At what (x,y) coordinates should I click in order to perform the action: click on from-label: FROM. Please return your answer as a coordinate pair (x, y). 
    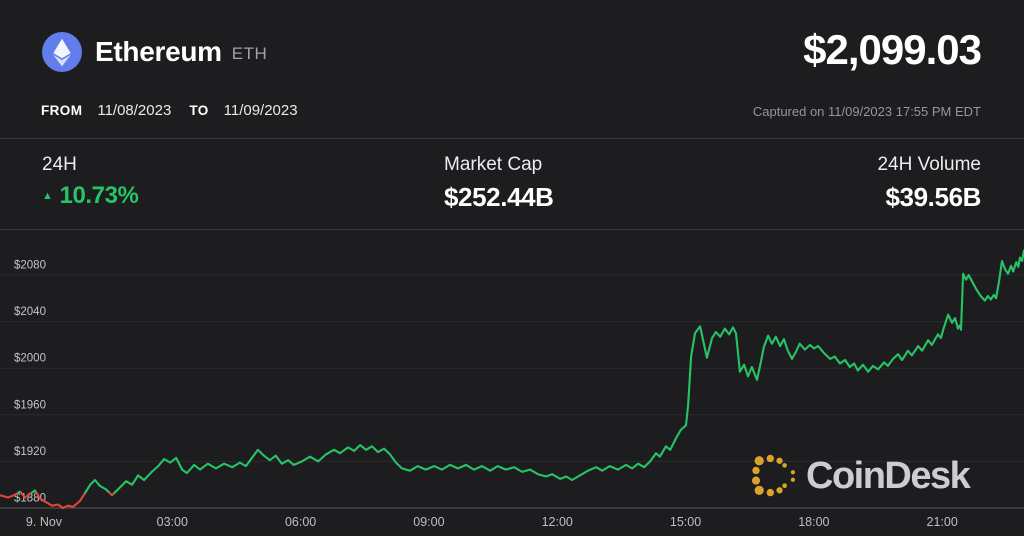
    Looking at the image, I should click on (62, 110).